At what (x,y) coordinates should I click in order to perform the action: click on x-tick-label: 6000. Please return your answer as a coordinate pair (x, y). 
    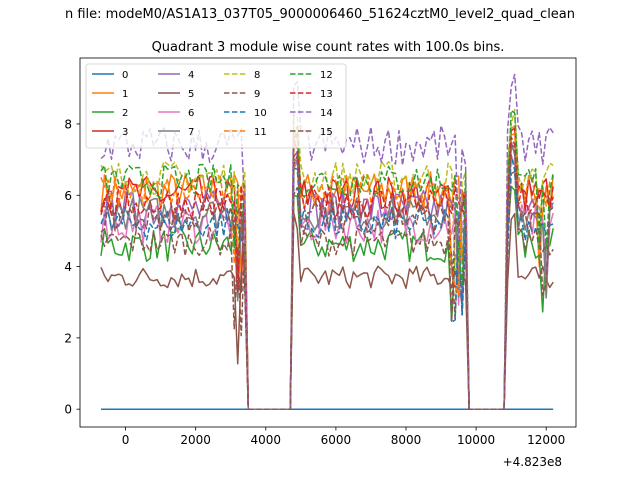
    Looking at the image, I should click on (336, 440).